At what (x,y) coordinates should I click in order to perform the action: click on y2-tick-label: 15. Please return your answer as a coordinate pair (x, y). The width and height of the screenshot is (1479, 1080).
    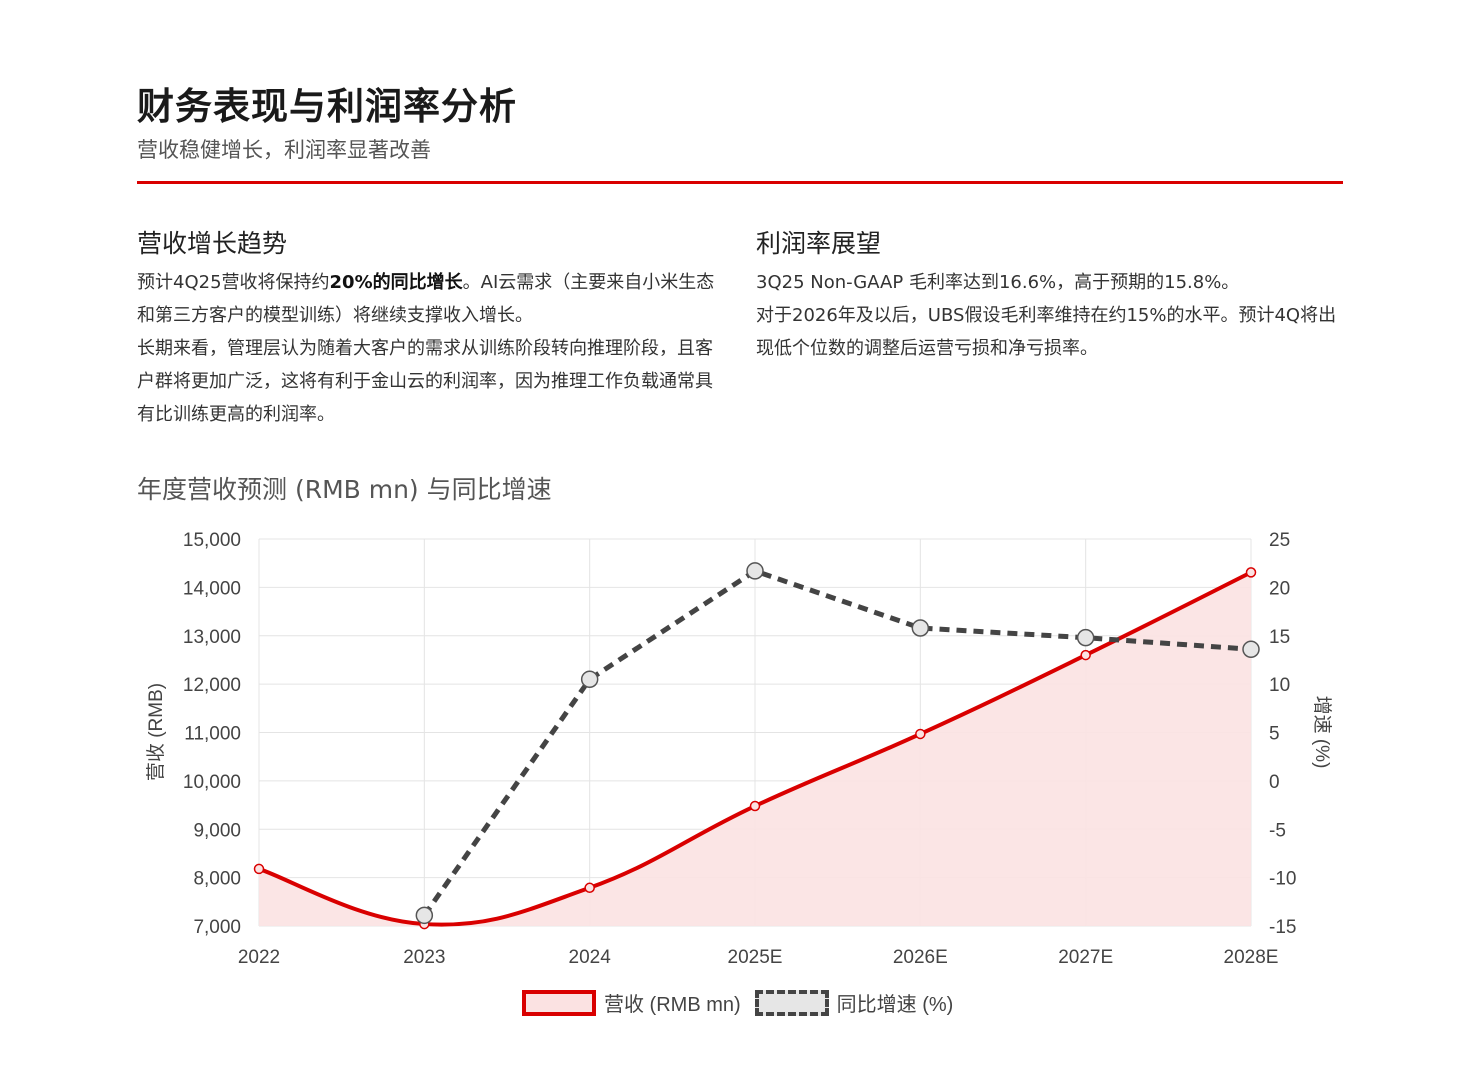
    Looking at the image, I should click on (1279, 637).